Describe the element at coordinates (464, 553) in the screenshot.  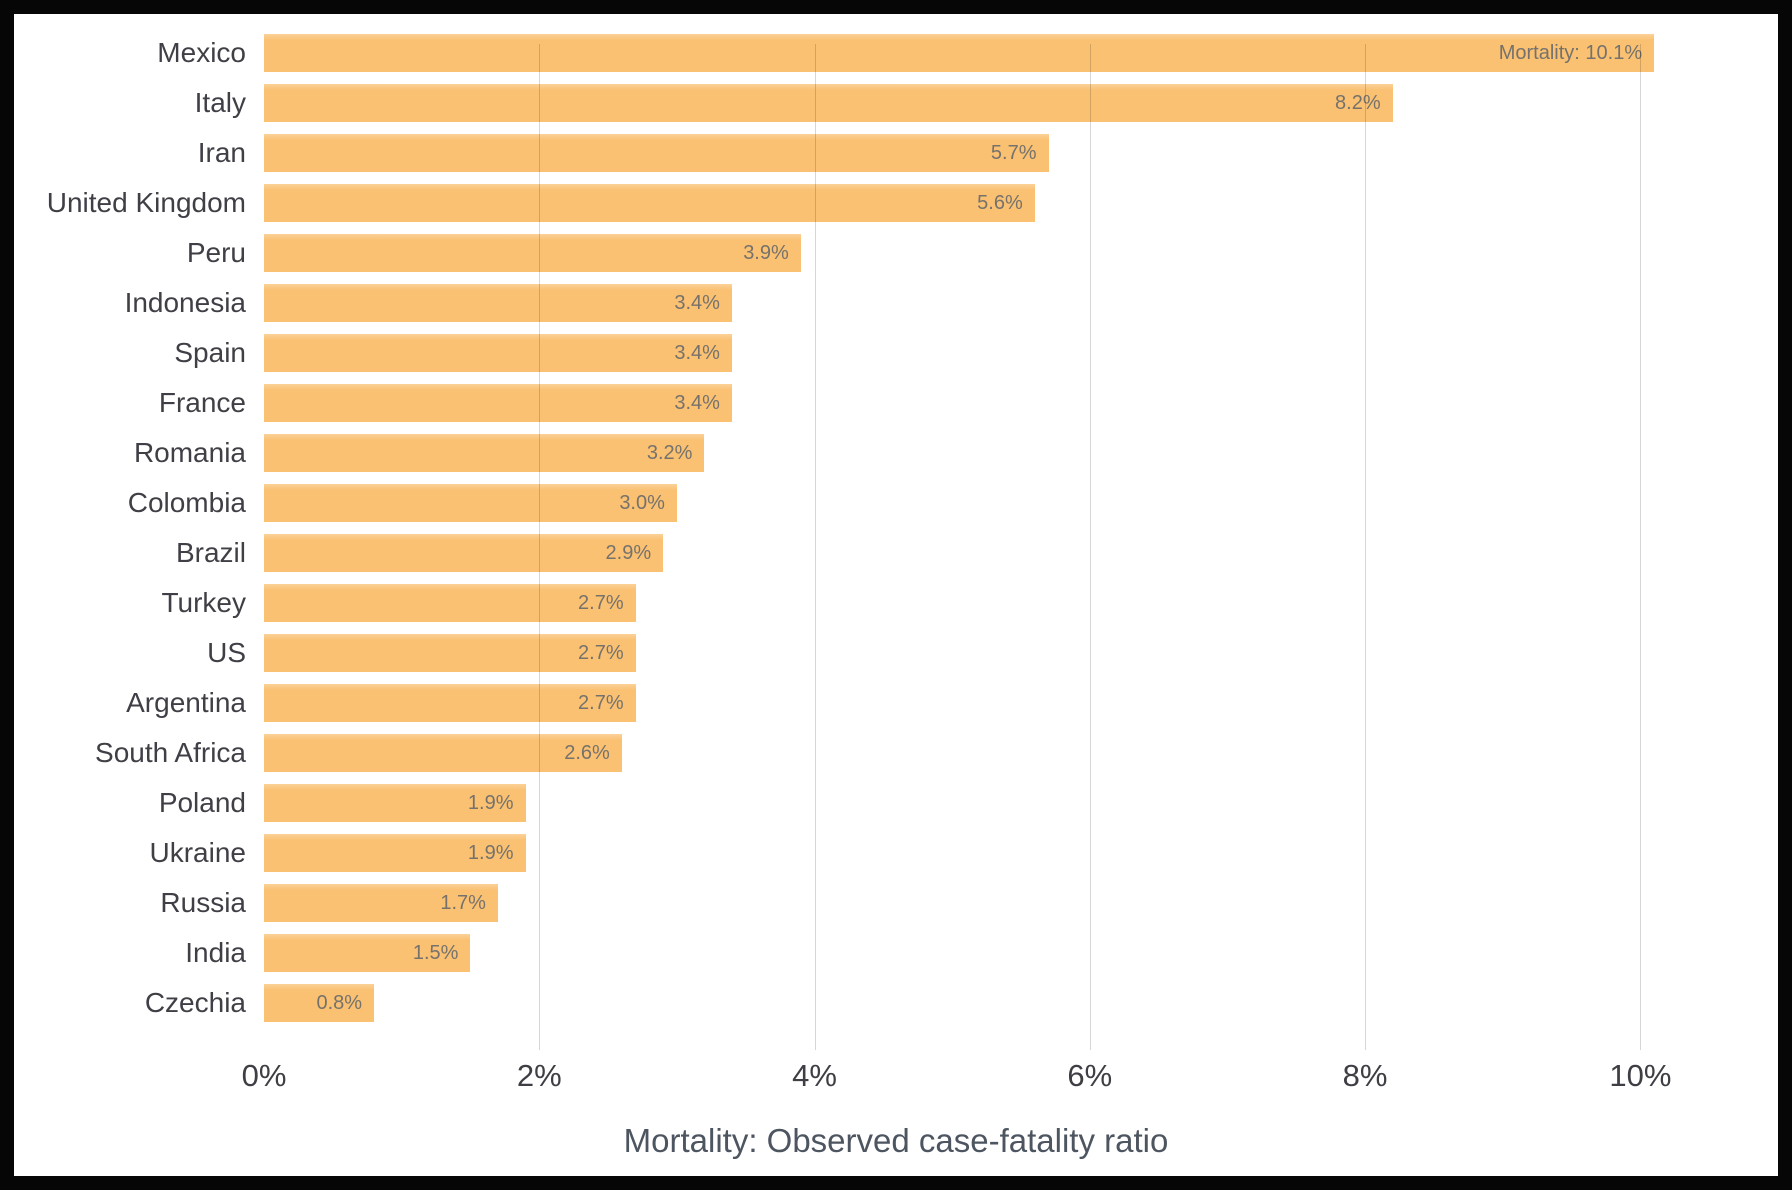
I see `bar: 2.9%` at that location.